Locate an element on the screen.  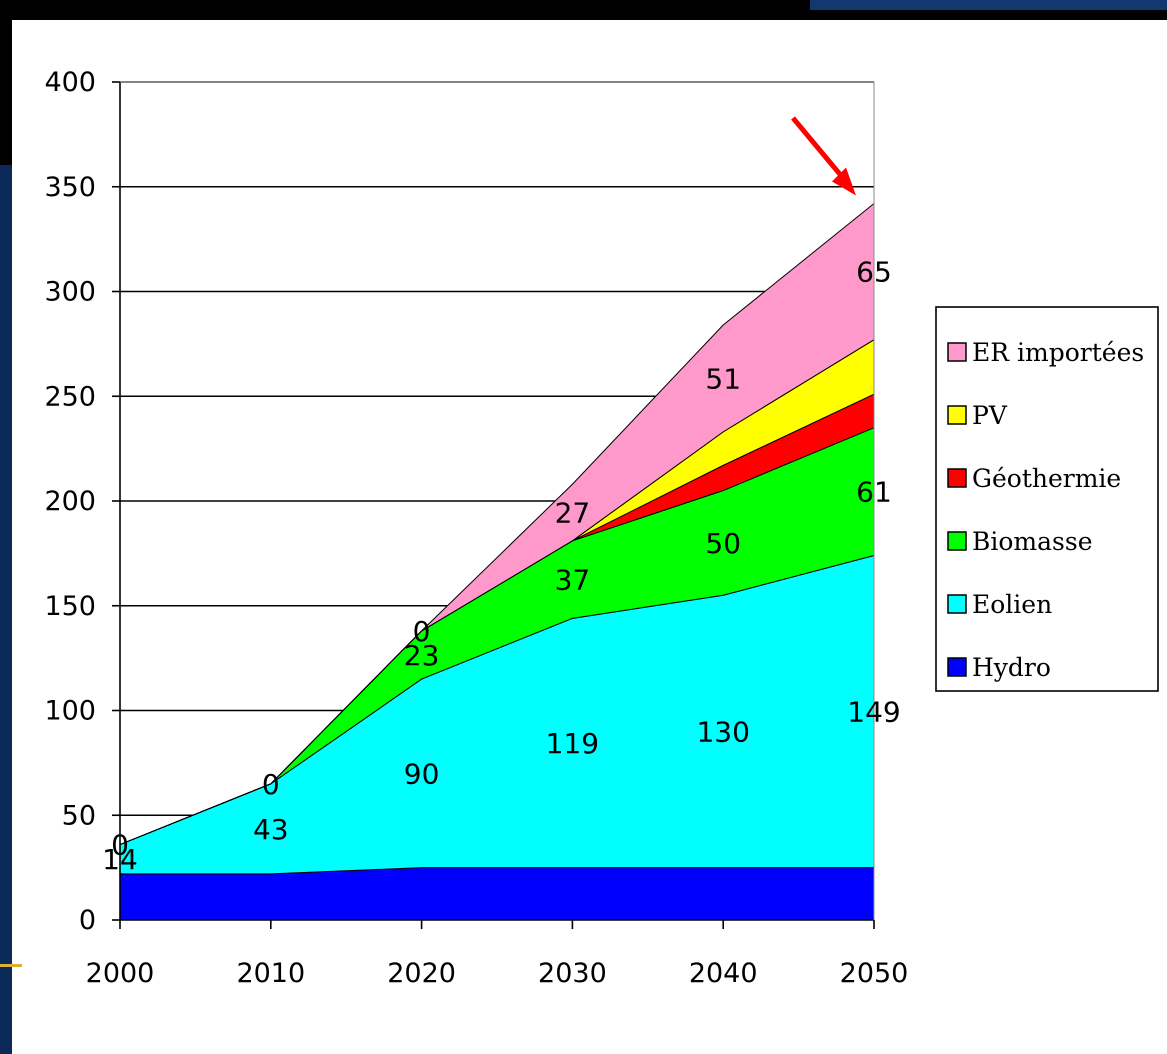
x-tick-label: 2000 is located at coordinates (120, 973).